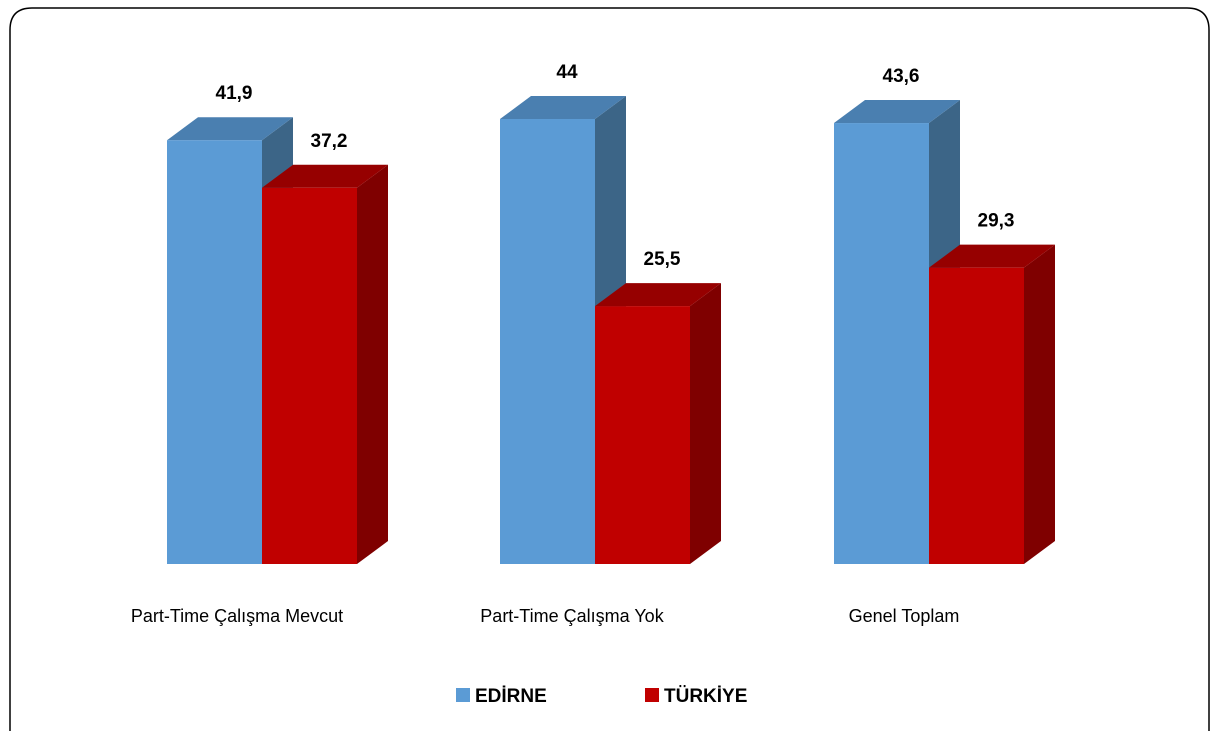 The image size is (1219, 731). Describe the element at coordinates (567, 72) in the screenshot. I see `data-label: 44` at that location.